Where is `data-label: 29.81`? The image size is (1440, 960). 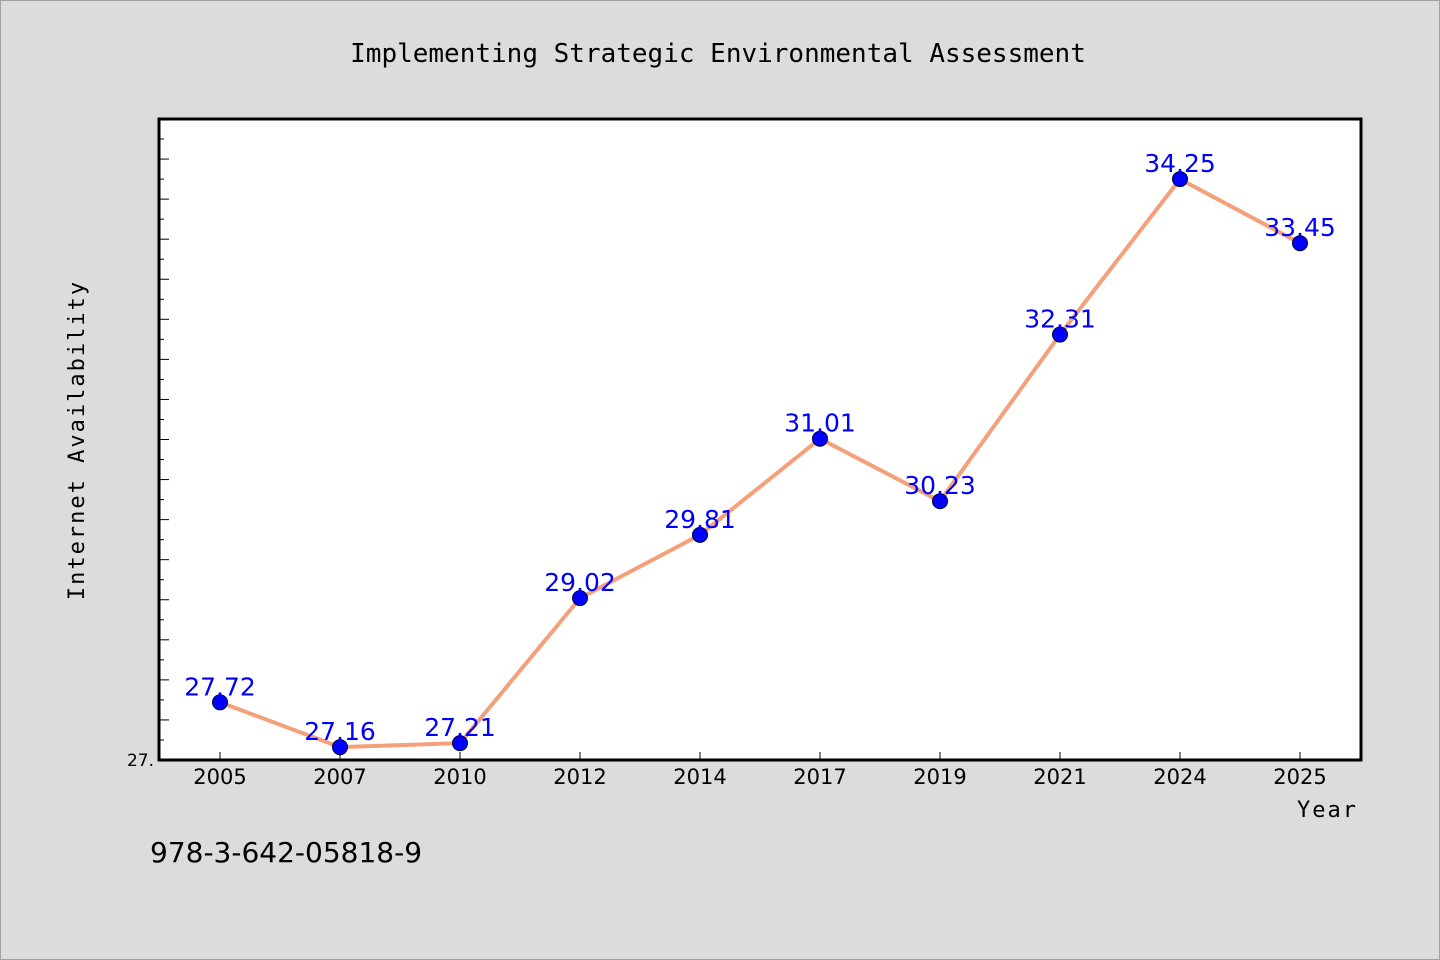
data-label: 29.81 is located at coordinates (700, 519).